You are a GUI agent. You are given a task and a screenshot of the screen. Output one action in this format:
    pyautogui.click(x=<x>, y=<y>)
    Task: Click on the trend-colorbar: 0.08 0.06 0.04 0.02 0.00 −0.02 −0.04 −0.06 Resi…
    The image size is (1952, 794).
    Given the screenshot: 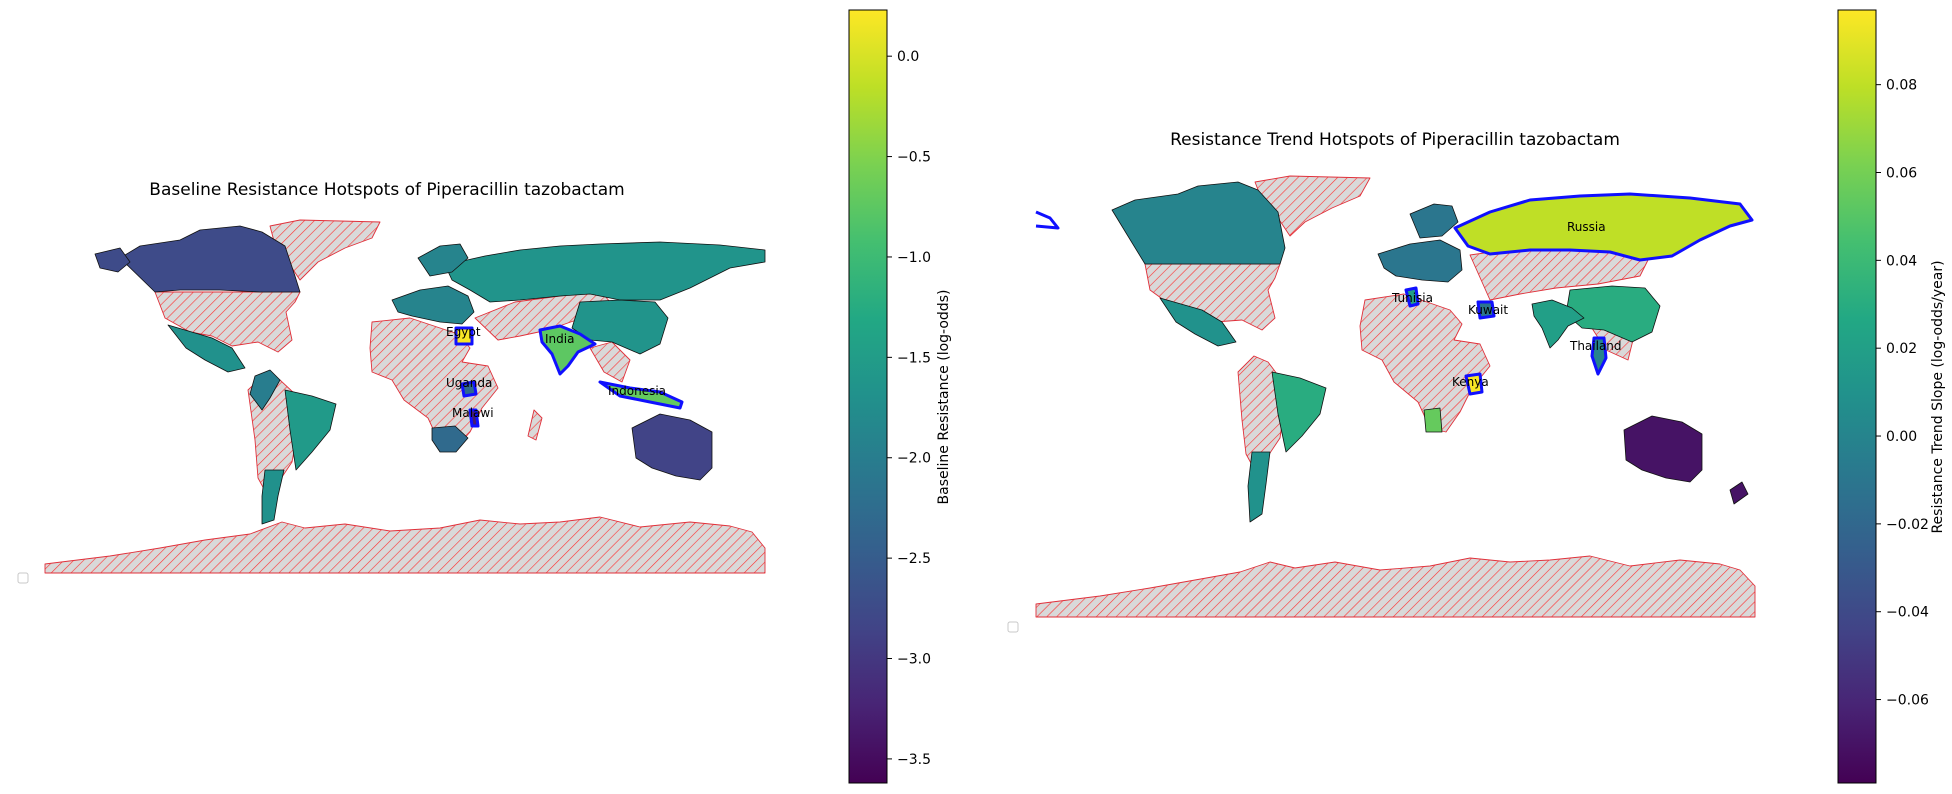 What is the action you would take?
    pyautogui.click(x=1891, y=396)
    